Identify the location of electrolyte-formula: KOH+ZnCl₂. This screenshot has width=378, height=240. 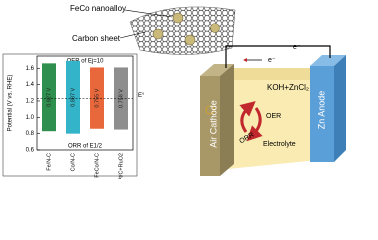
(288, 87).